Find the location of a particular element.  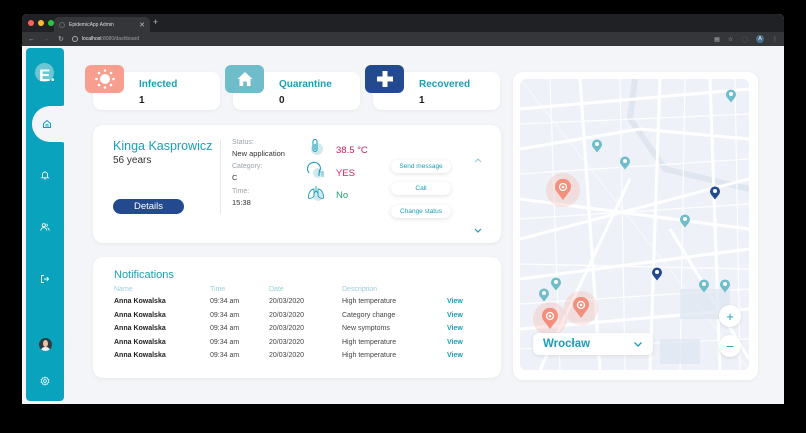

maximize-window-button is located at coordinates (51, 23).